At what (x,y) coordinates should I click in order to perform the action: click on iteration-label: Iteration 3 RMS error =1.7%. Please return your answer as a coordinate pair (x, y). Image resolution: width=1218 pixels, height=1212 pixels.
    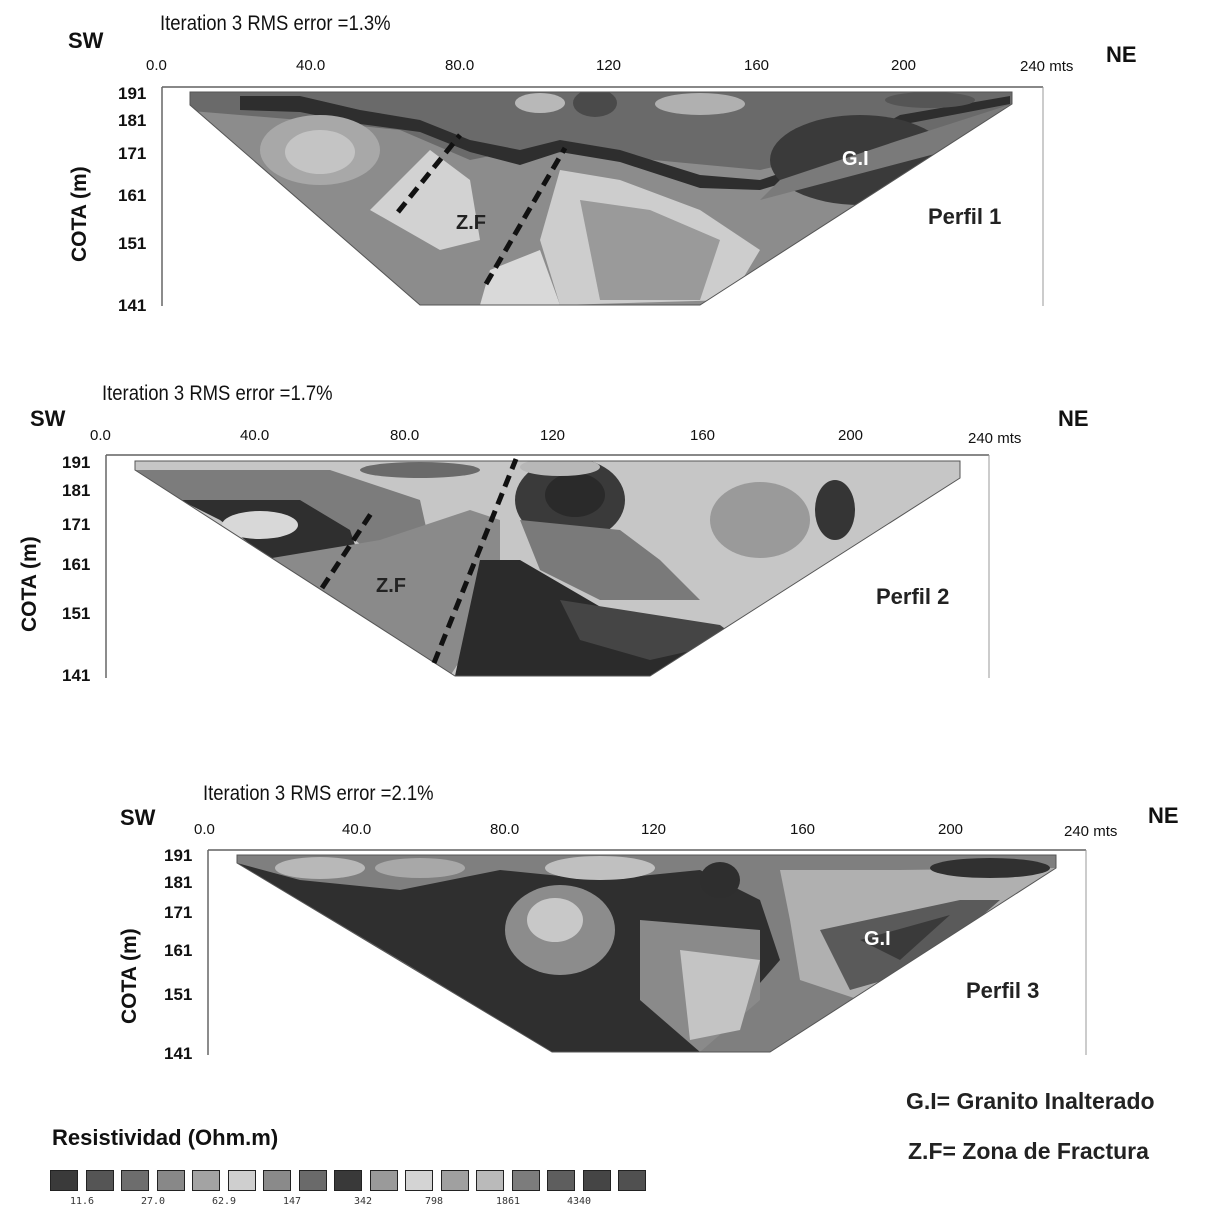
    Looking at the image, I should click on (217, 393).